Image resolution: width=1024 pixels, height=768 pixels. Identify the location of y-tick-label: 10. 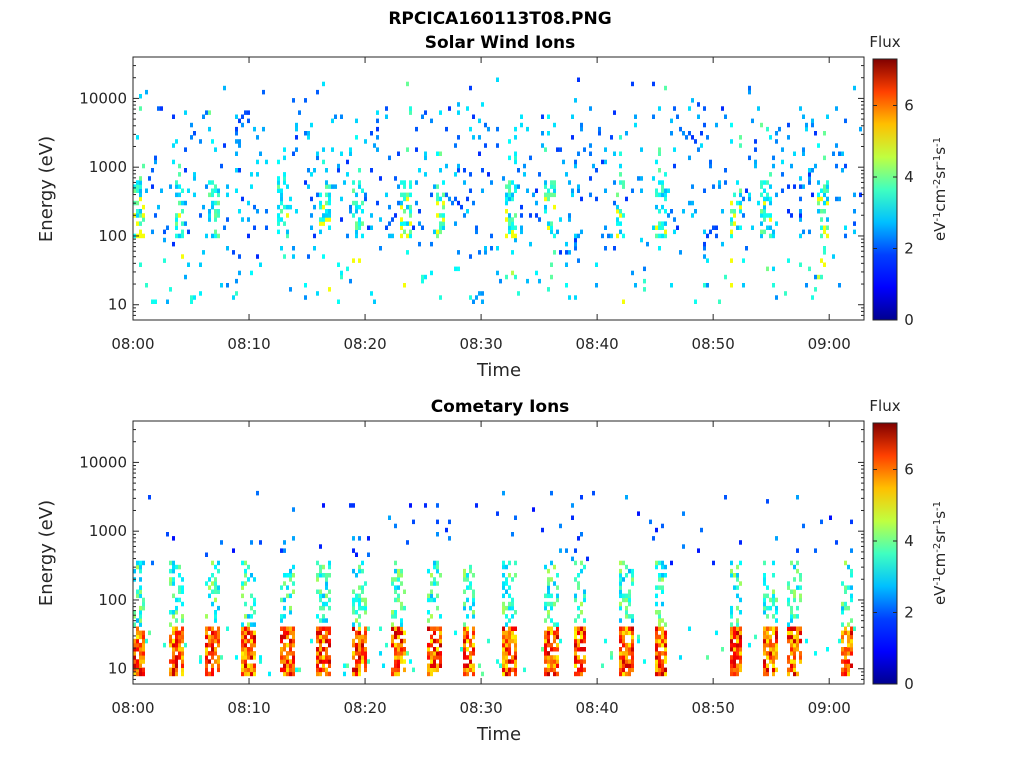
(117, 669).